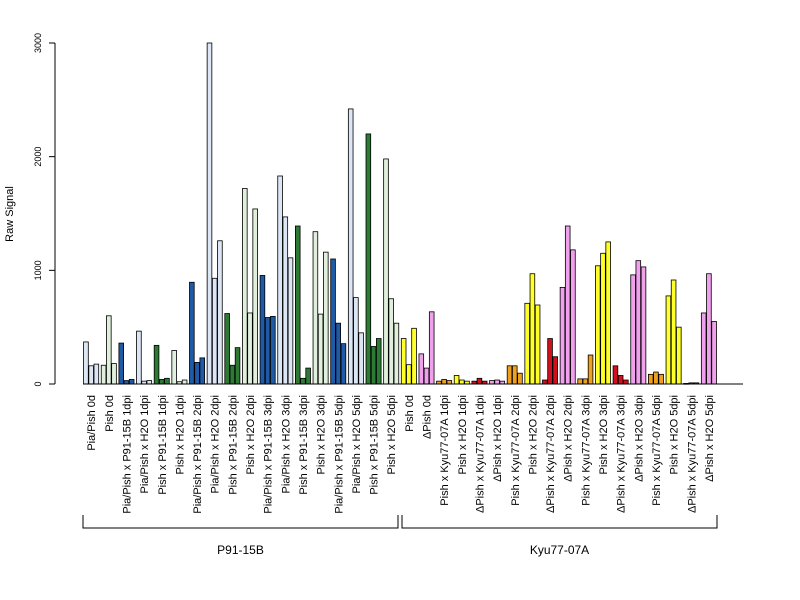 This screenshot has height=600, width=800. I want to click on group-label: Kyu77-07A, so click(559, 550).